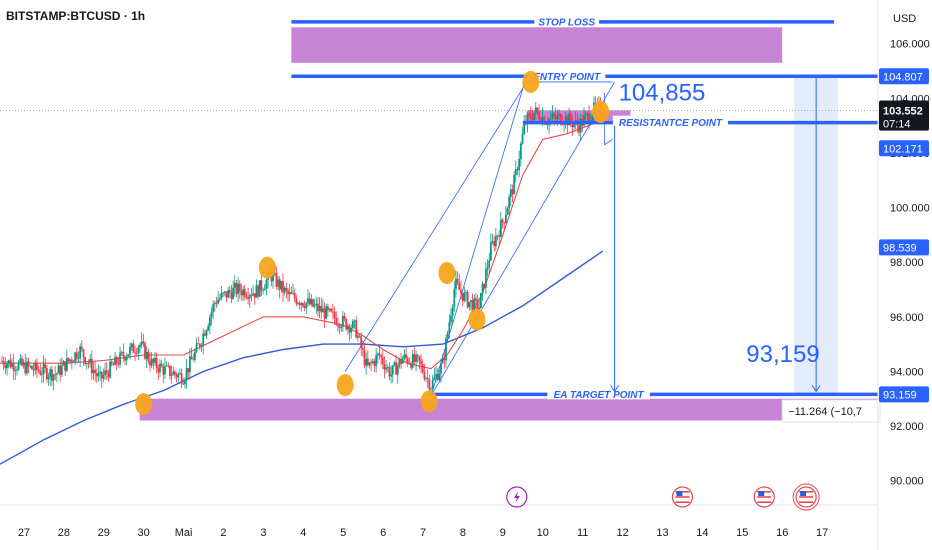 The width and height of the screenshot is (932, 550). What do you see at coordinates (537, 45) in the screenshot?
I see `stop-loss-zone` at bounding box center [537, 45].